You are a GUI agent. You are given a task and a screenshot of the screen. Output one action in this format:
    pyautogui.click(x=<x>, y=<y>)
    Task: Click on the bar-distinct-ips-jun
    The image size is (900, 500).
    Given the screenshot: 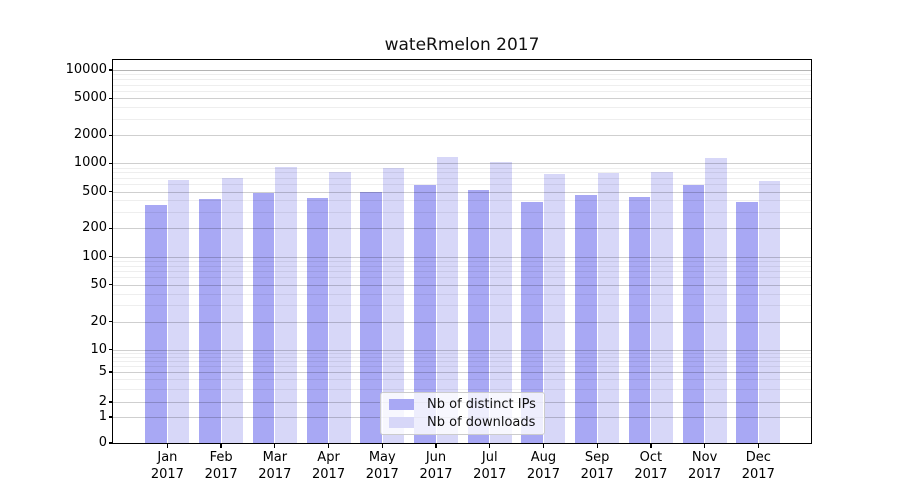 What is the action you would take?
    pyautogui.click(x=425, y=313)
    